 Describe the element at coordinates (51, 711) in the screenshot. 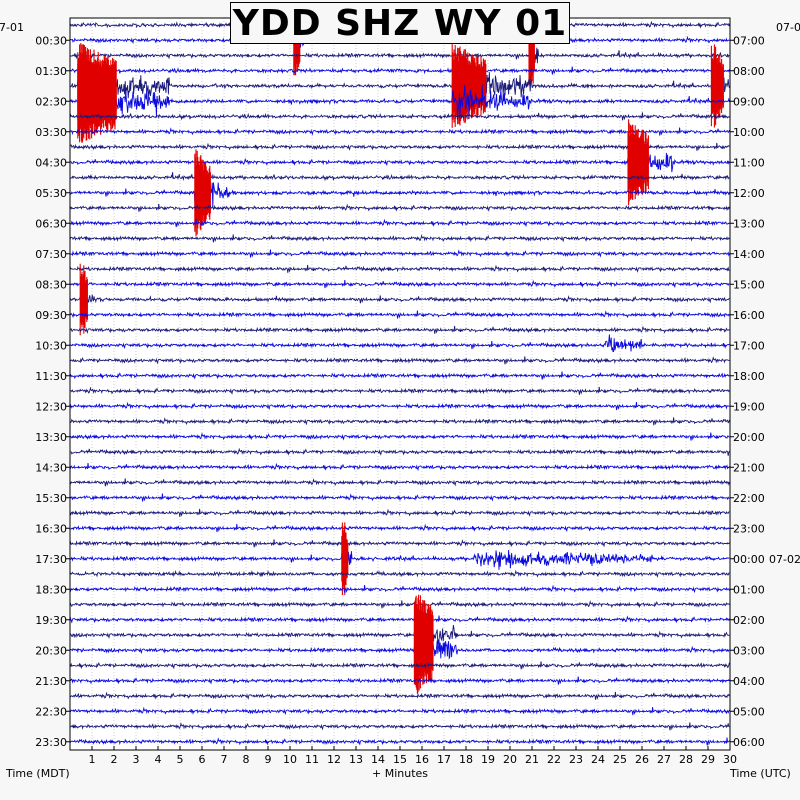

I see `left-time-label: 22:30` at that location.